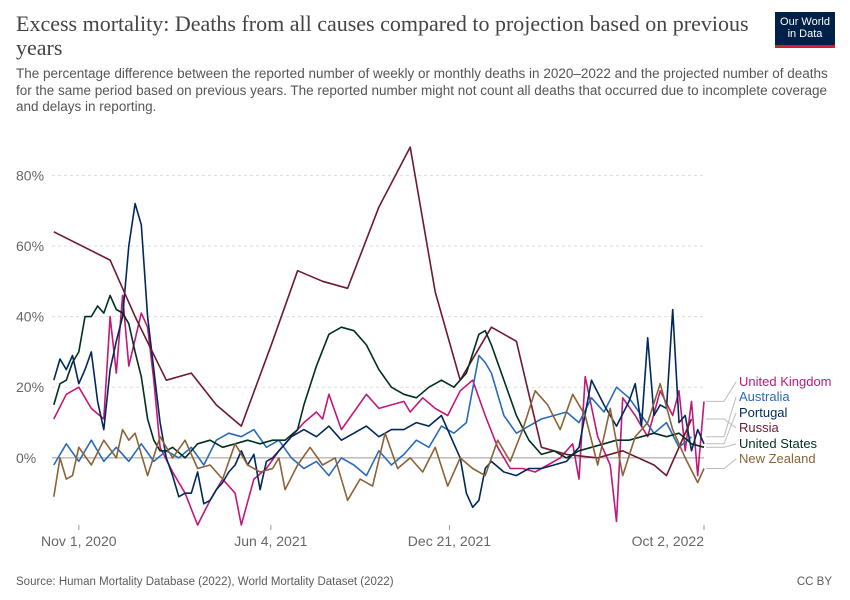 This screenshot has height=600, width=850. Describe the element at coordinates (778, 443) in the screenshot. I see `legend-label-united-states: United States` at that location.